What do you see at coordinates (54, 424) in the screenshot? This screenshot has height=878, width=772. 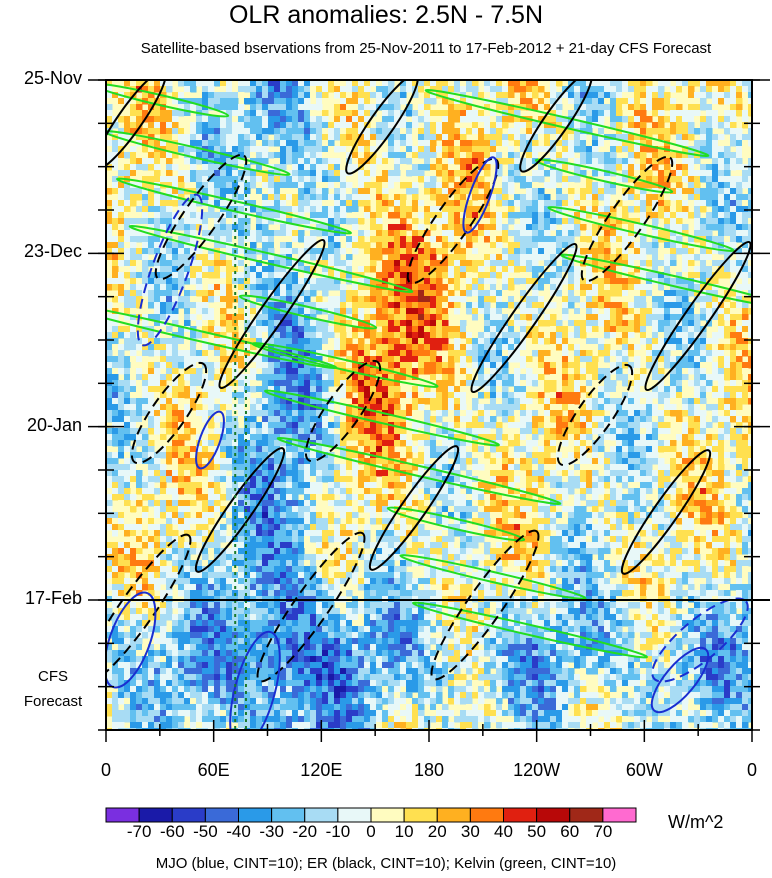 I see `y-tick-label: 20-Jan` at bounding box center [54, 424].